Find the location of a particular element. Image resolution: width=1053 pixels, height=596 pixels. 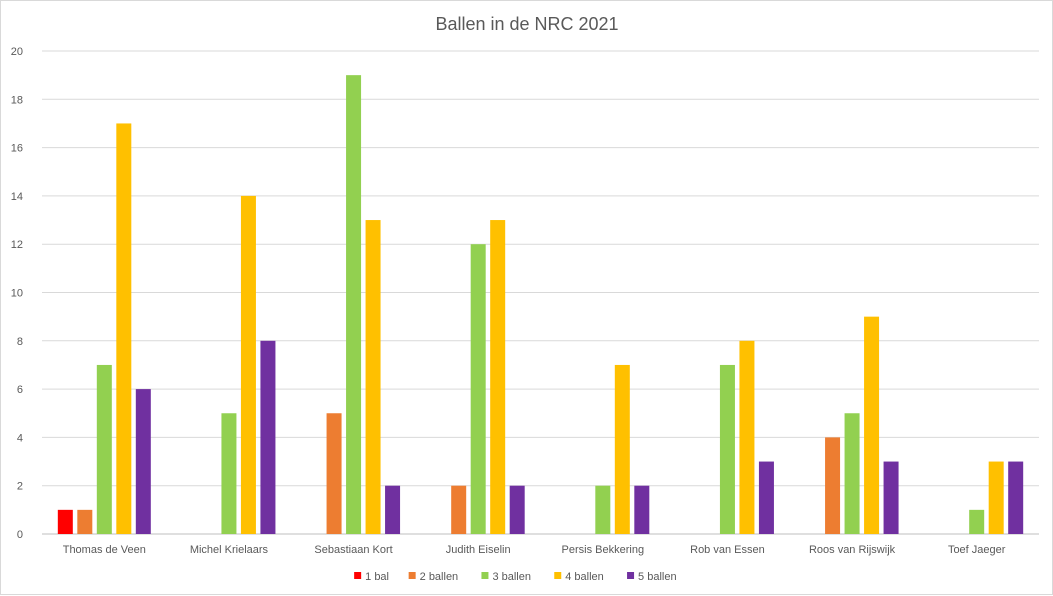

category-label: Persis Bekkering is located at coordinates (603, 550).